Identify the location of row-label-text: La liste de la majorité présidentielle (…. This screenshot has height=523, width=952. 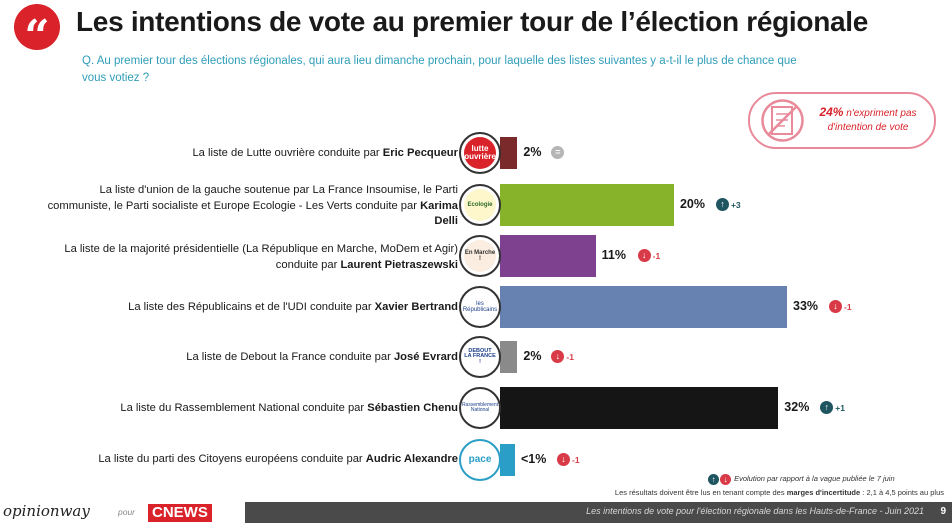
(261, 257).